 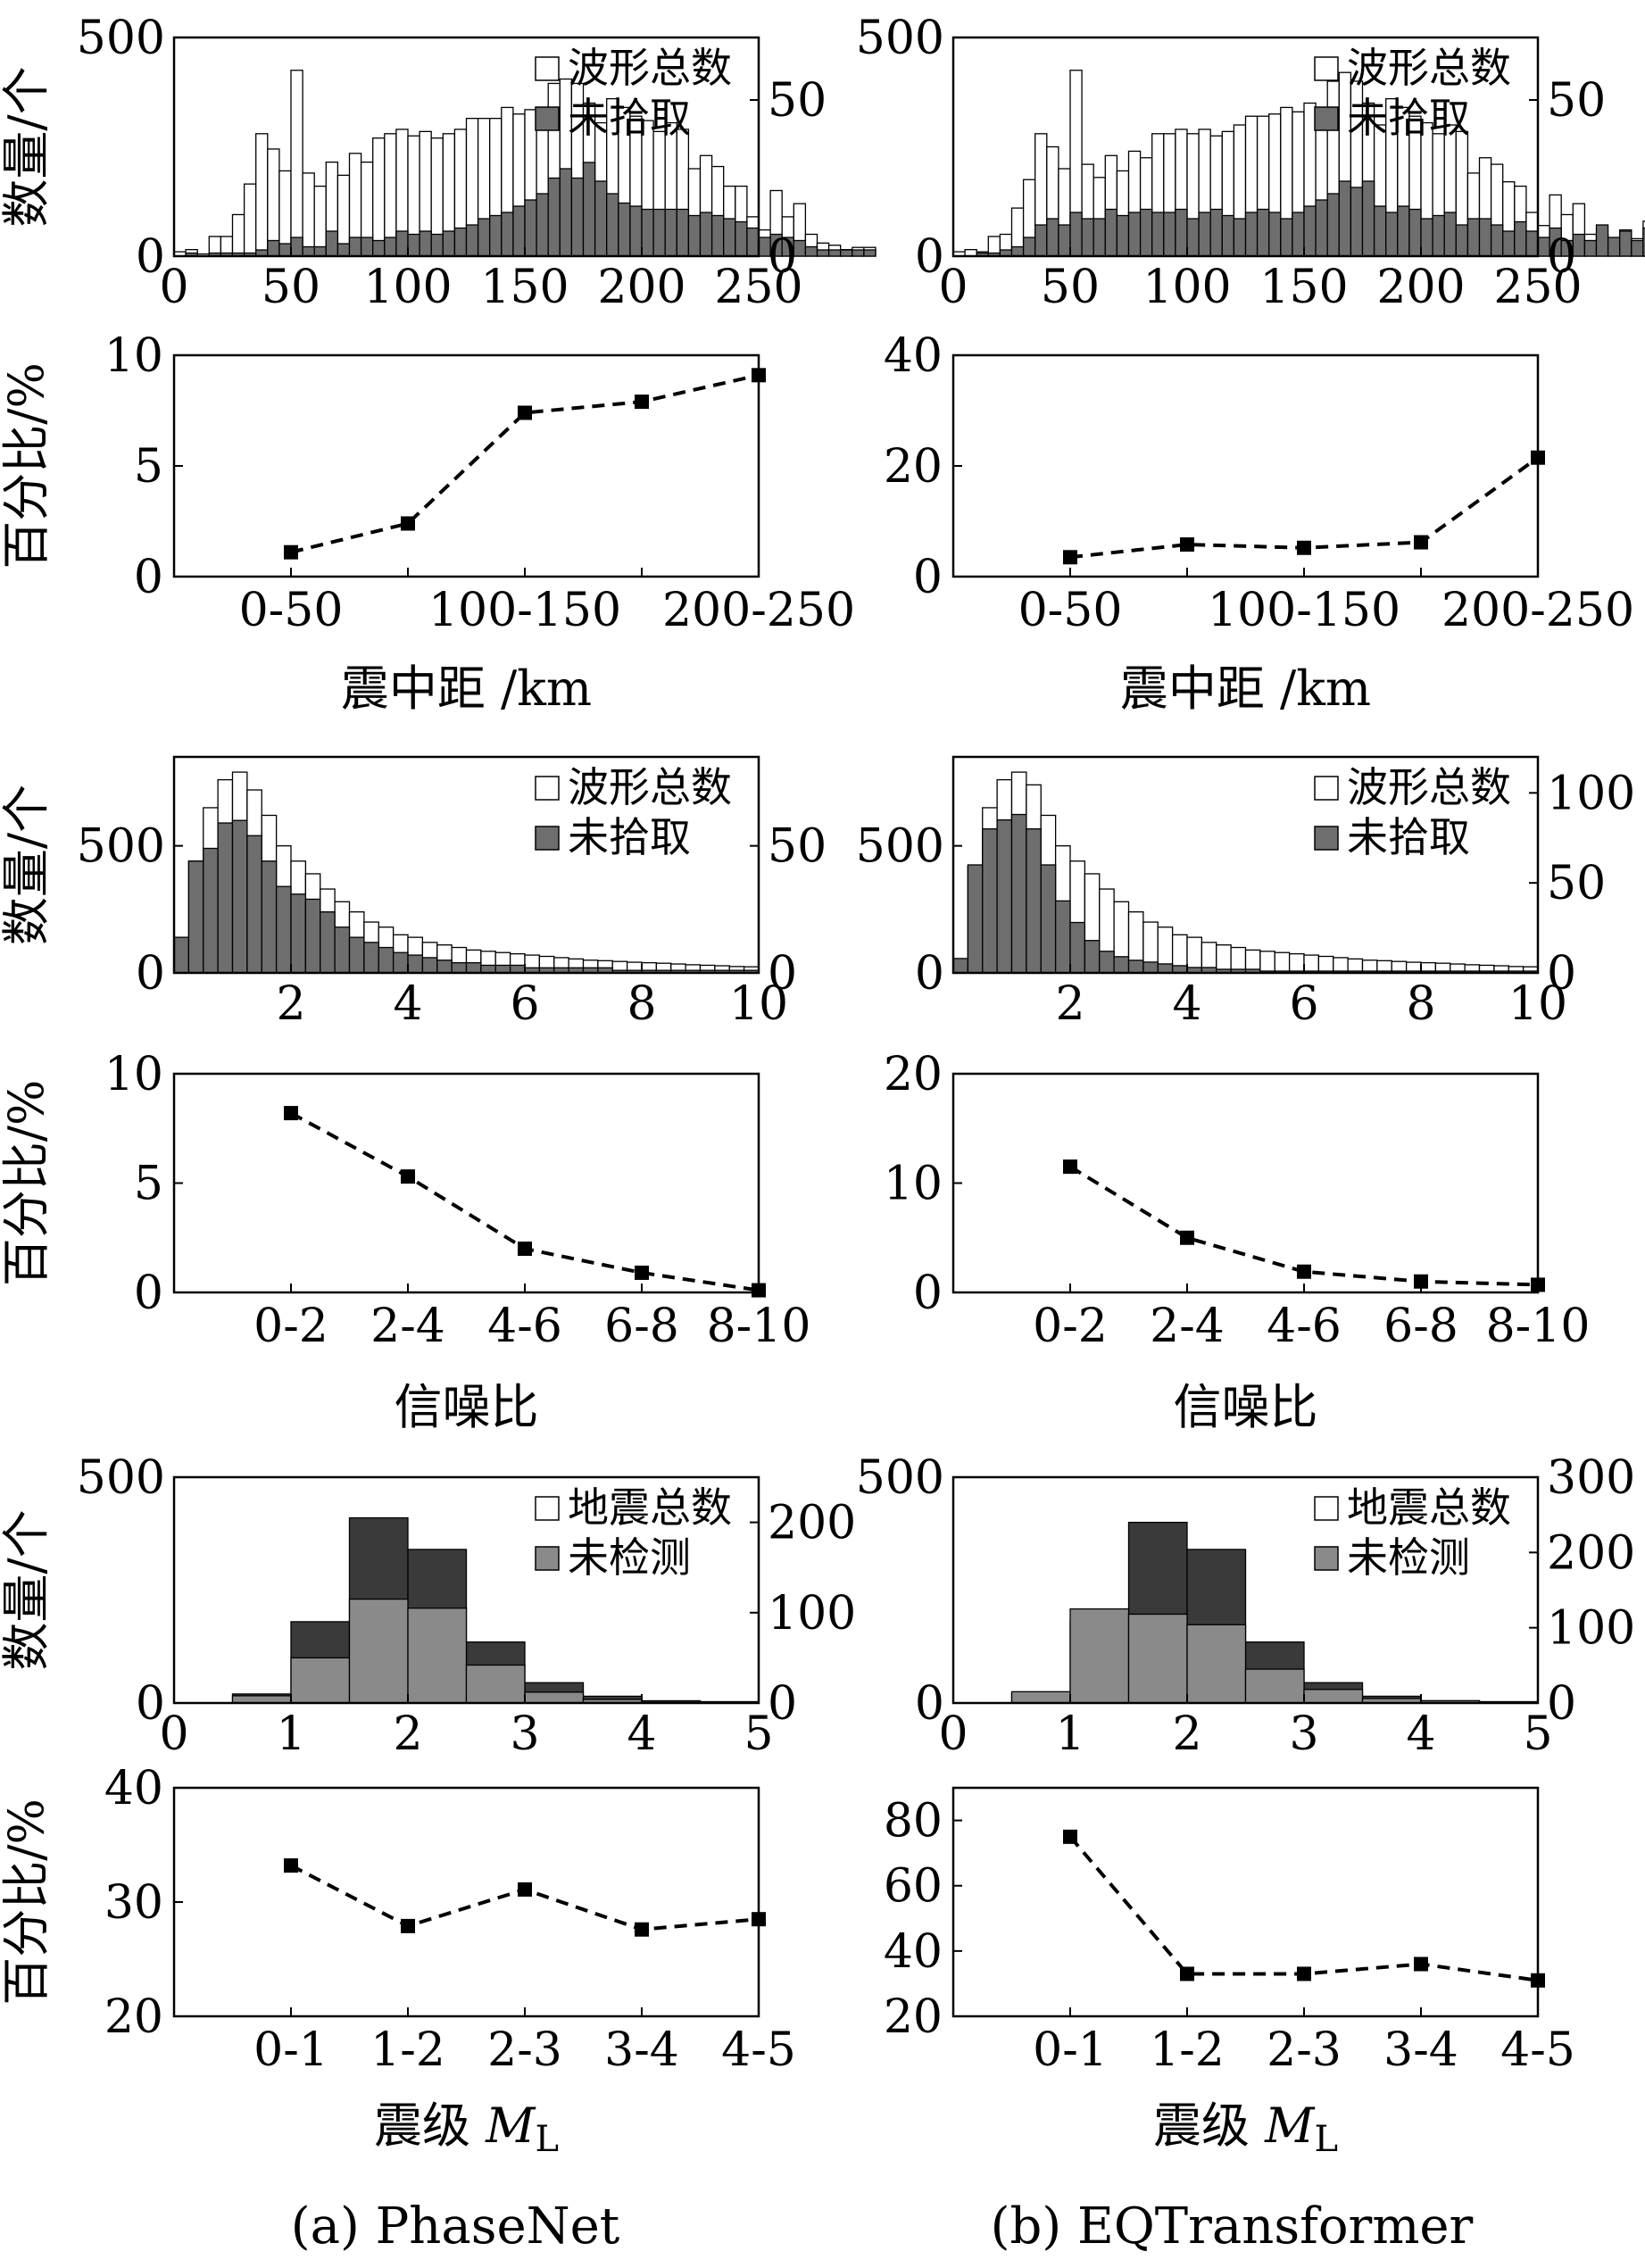 I want to click on y2-tick-label: 200, so click(x=812, y=1524).